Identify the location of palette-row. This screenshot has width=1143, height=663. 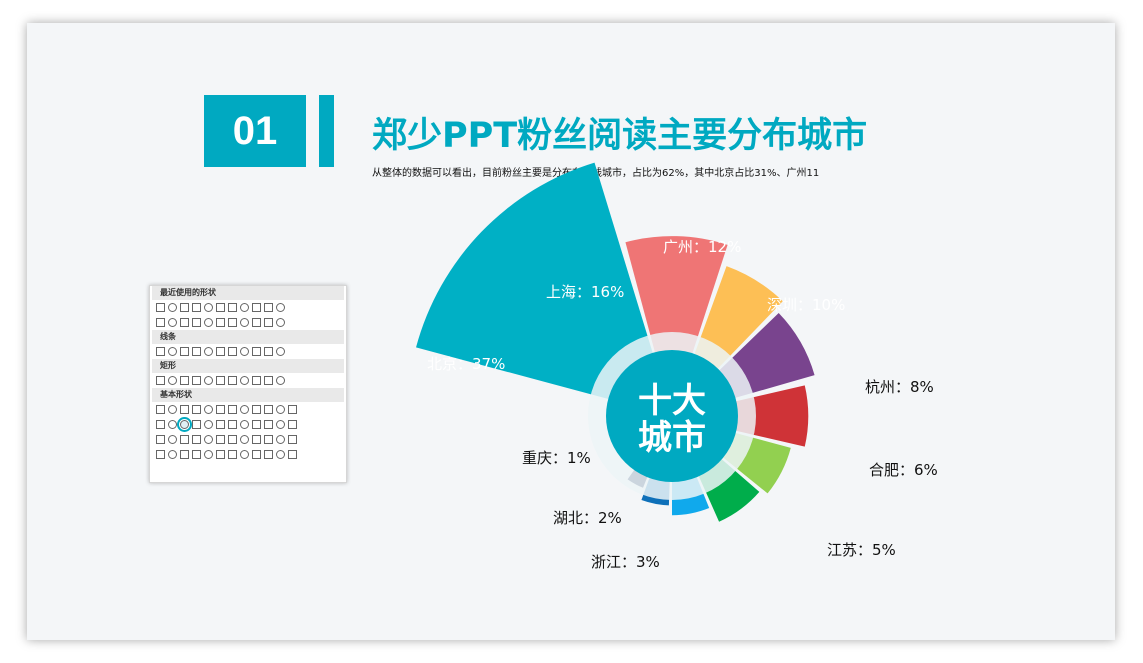
(248, 380).